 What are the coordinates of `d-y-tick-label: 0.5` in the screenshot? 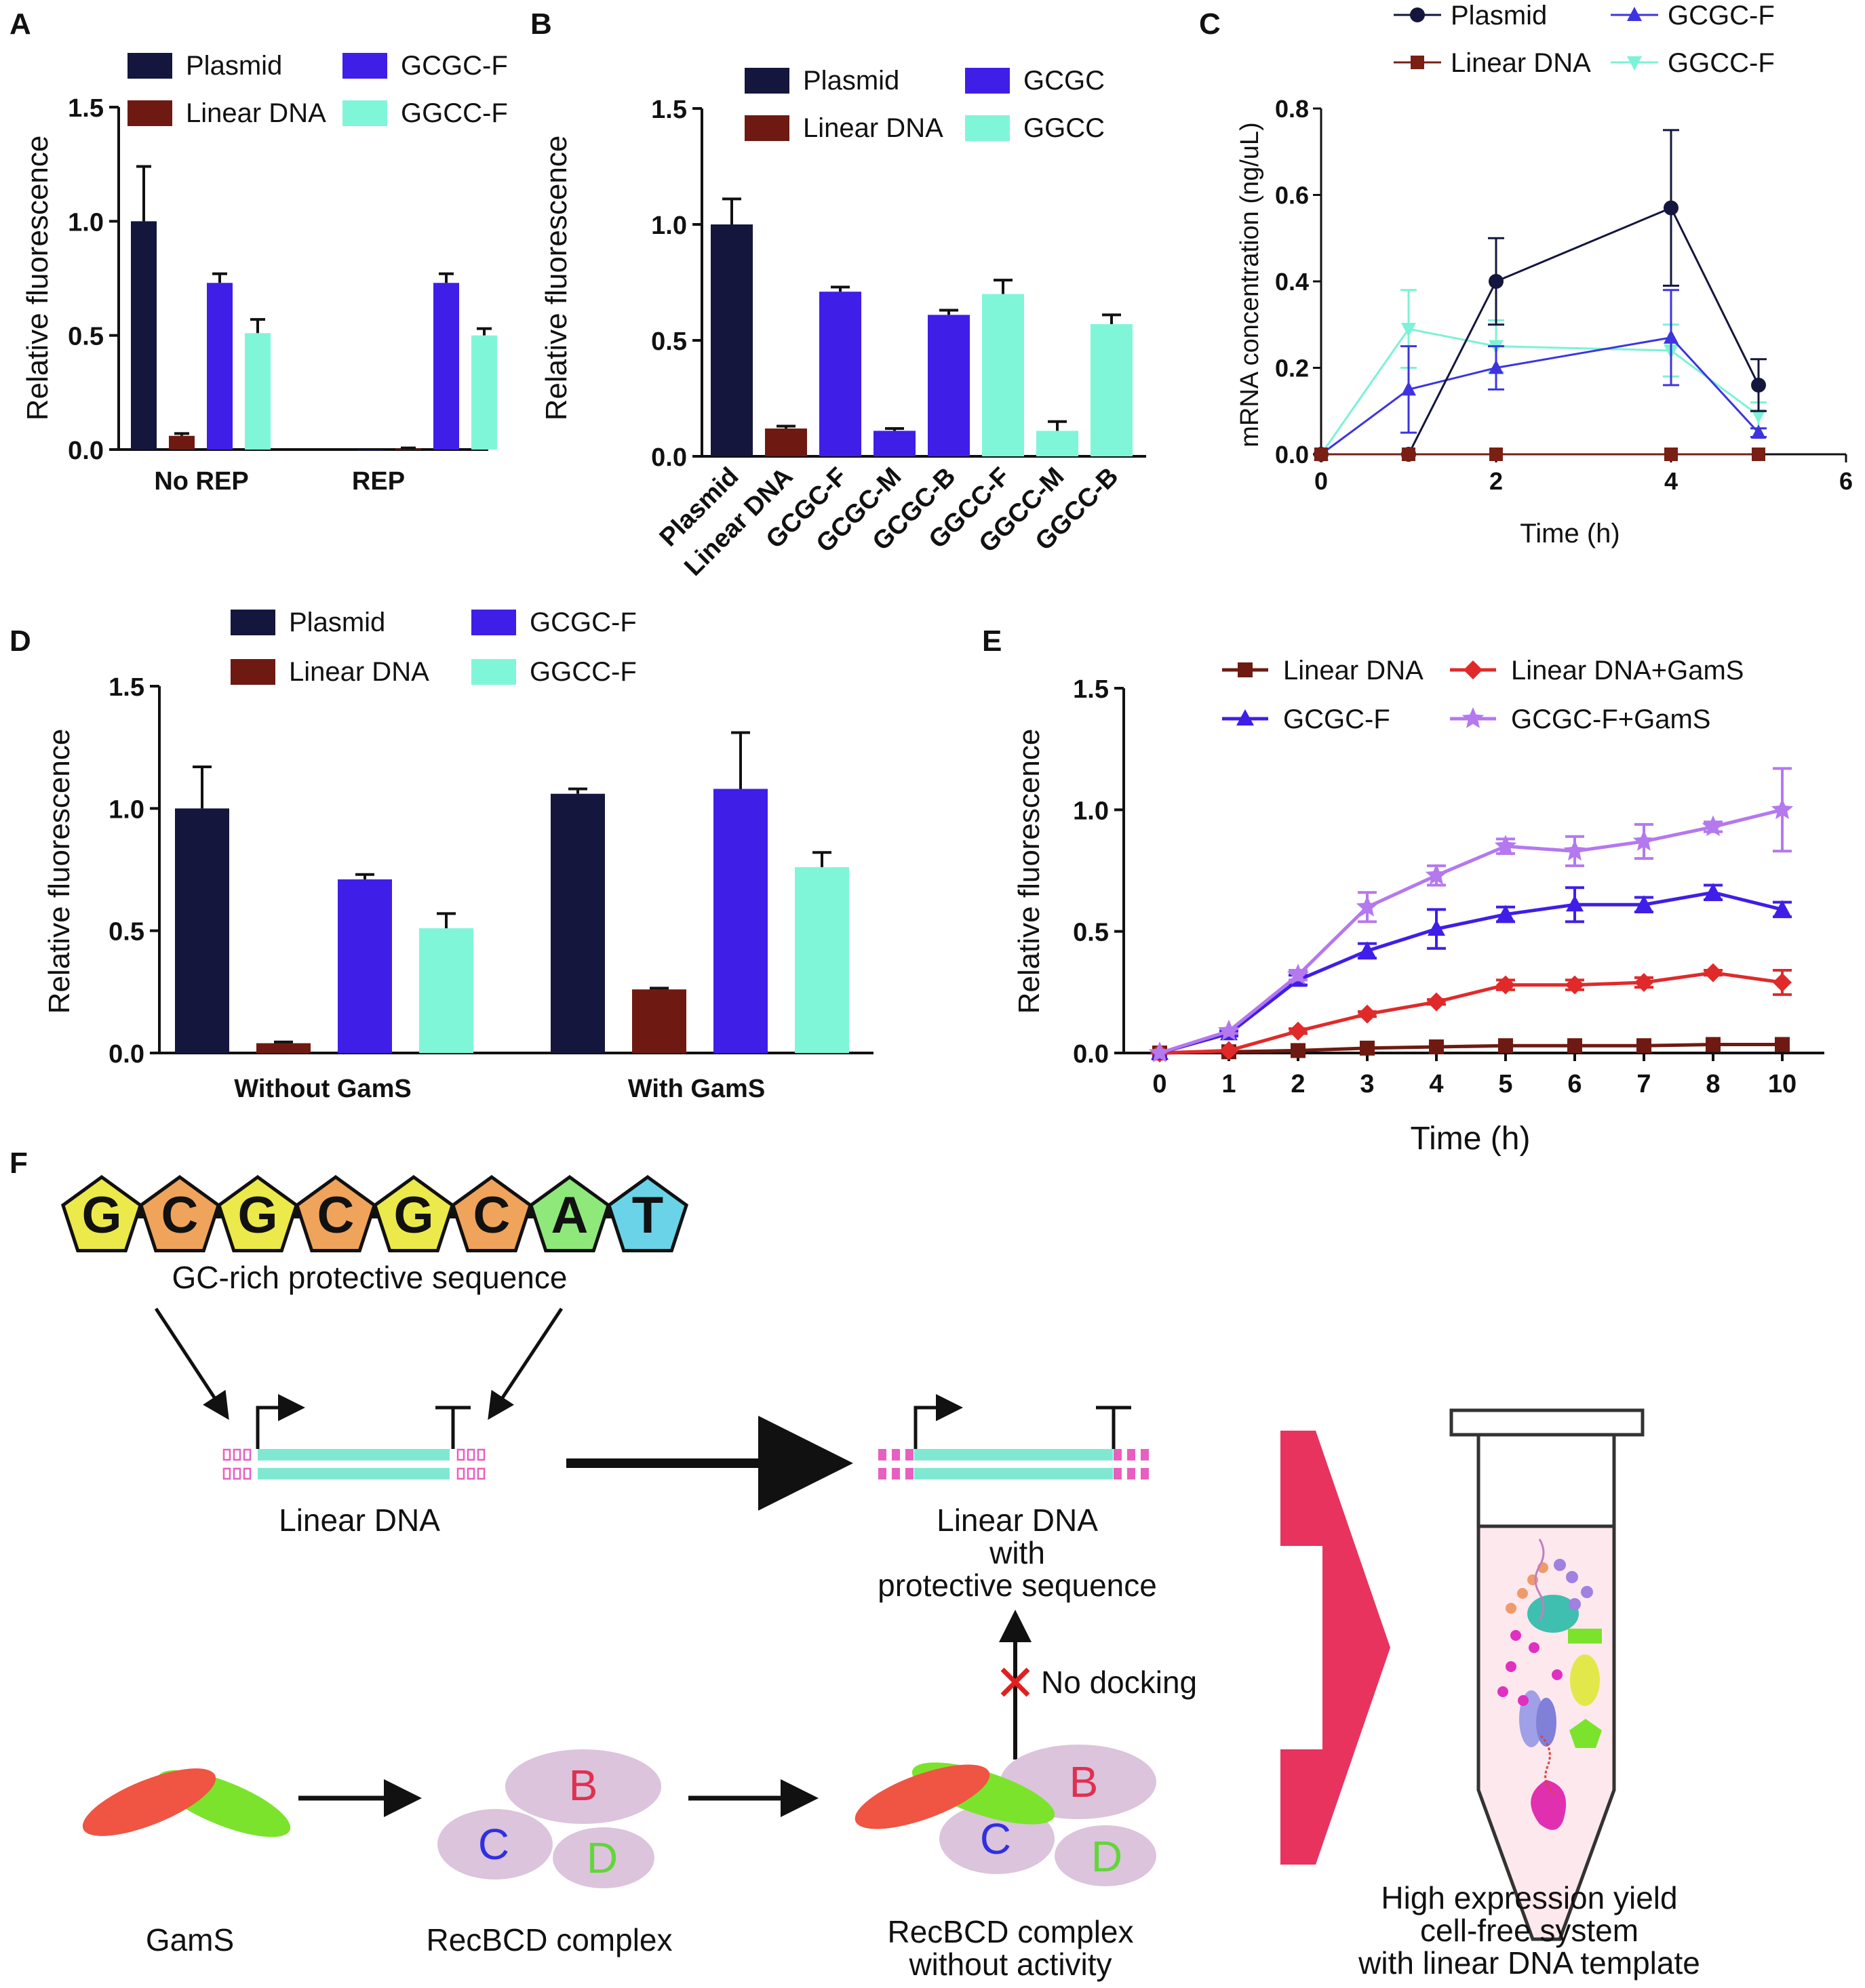 It's located at (127, 932).